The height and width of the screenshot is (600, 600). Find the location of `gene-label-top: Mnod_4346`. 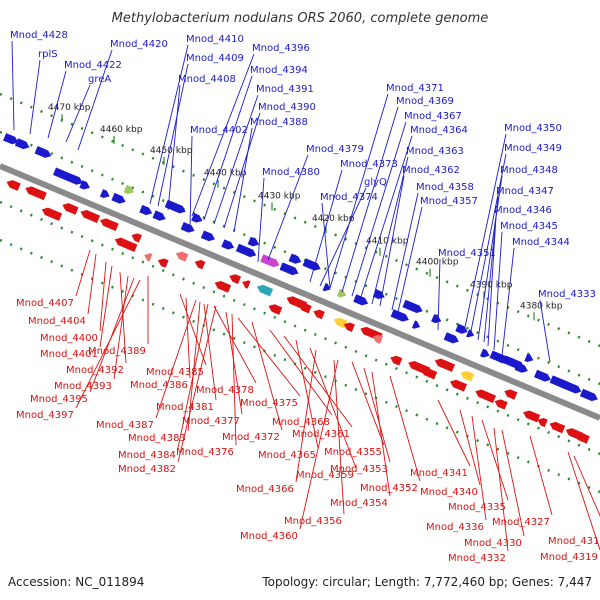

gene-label-top: Mnod_4346 is located at coordinates (523, 210).